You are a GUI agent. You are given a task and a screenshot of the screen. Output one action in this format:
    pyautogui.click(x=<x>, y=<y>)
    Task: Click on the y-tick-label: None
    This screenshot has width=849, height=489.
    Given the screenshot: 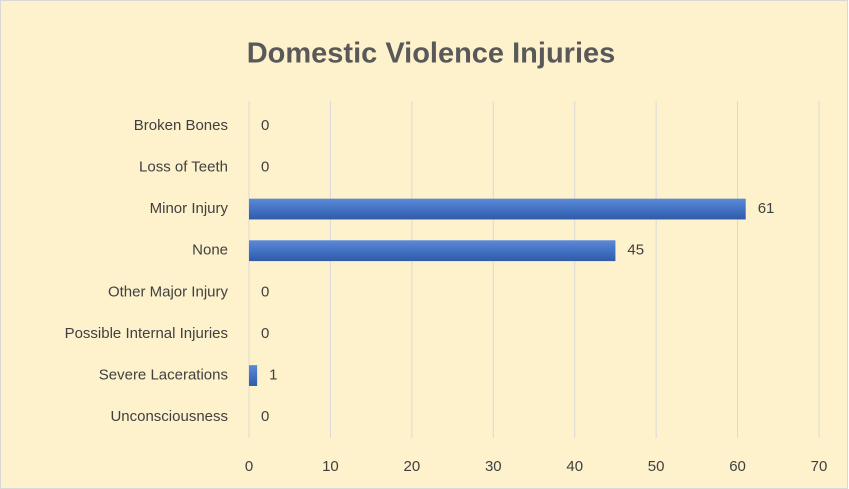 What is the action you would take?
    pyautogui.click(x=210, y=250)
    